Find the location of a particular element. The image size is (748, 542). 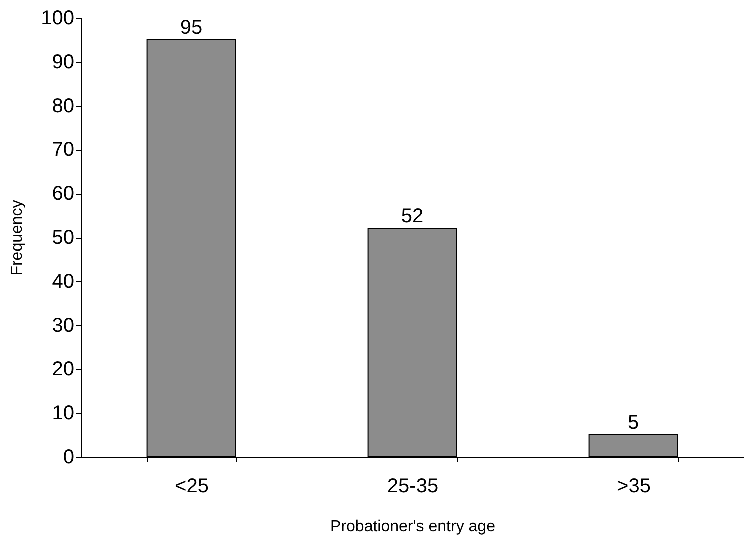

data-label: 52 is located at coordinates (412, 217).